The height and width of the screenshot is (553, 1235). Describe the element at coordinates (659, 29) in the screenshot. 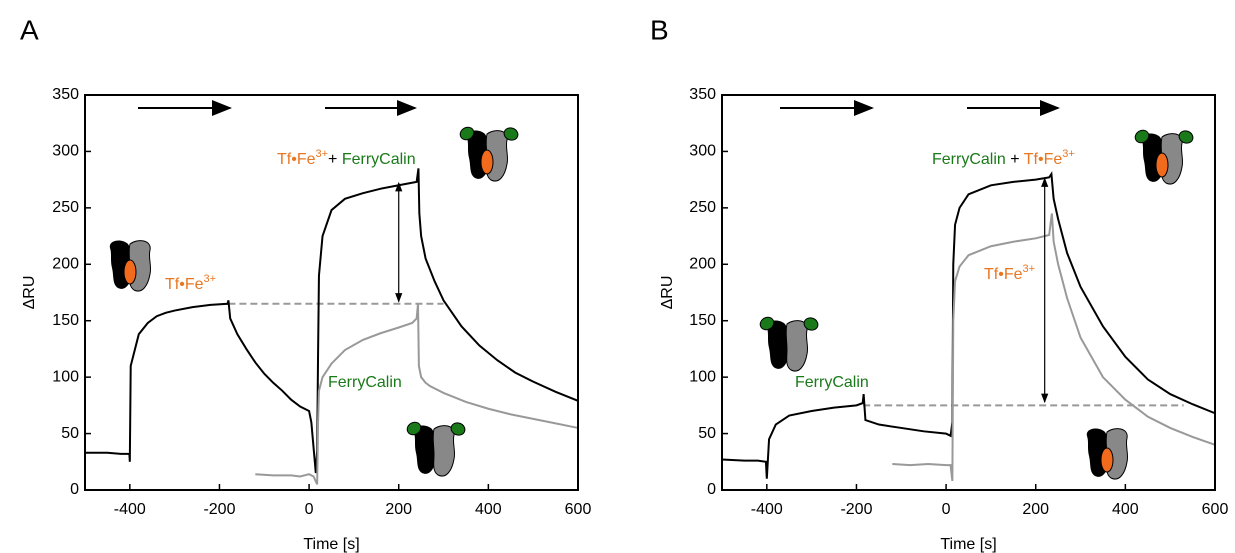

I see `panel-label: B` at that location.